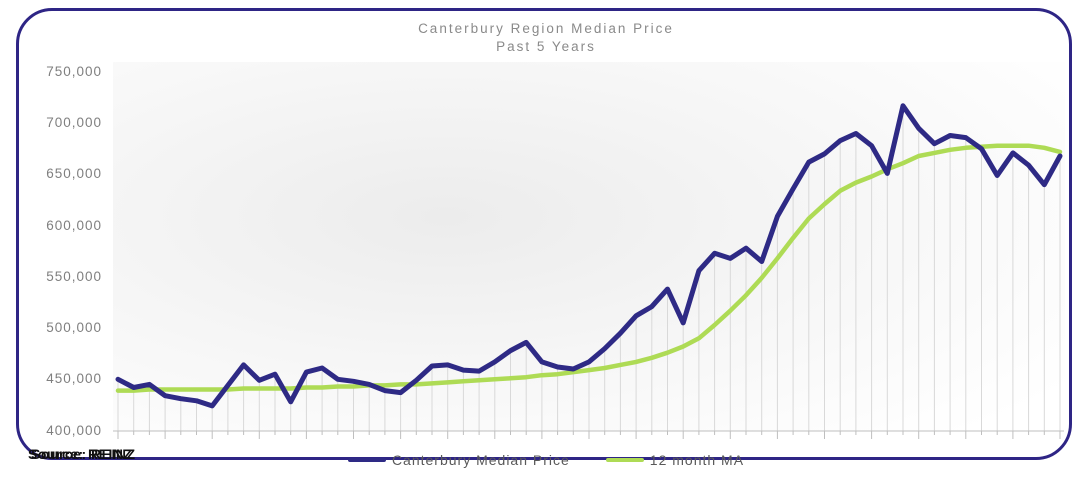 The image size is (1092, 497). I want to click on legend-item-median-price: Canterbury Median Price, so click(458, 460).